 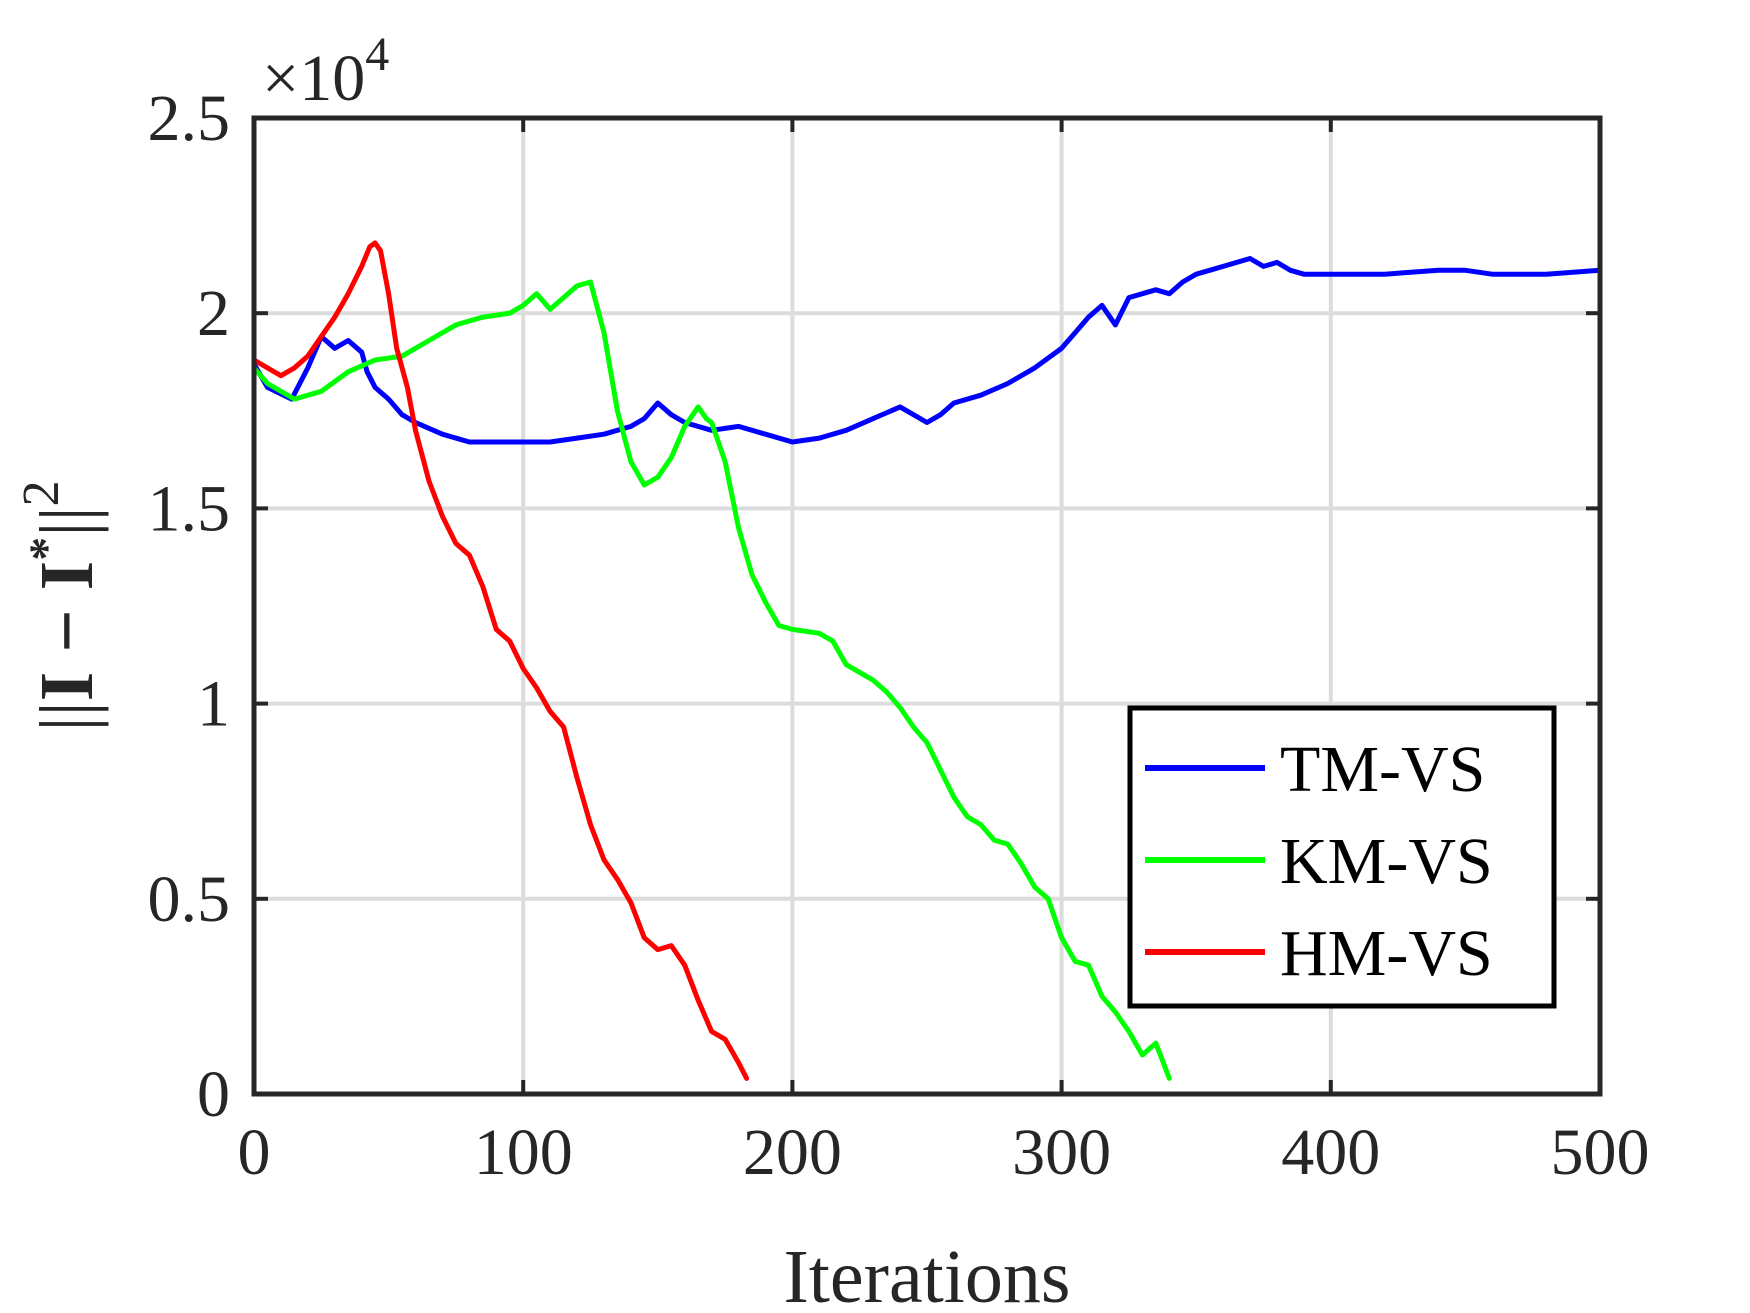 I want to click on y-axis-label: ||I − I*||2, so click(x=61, y=605).